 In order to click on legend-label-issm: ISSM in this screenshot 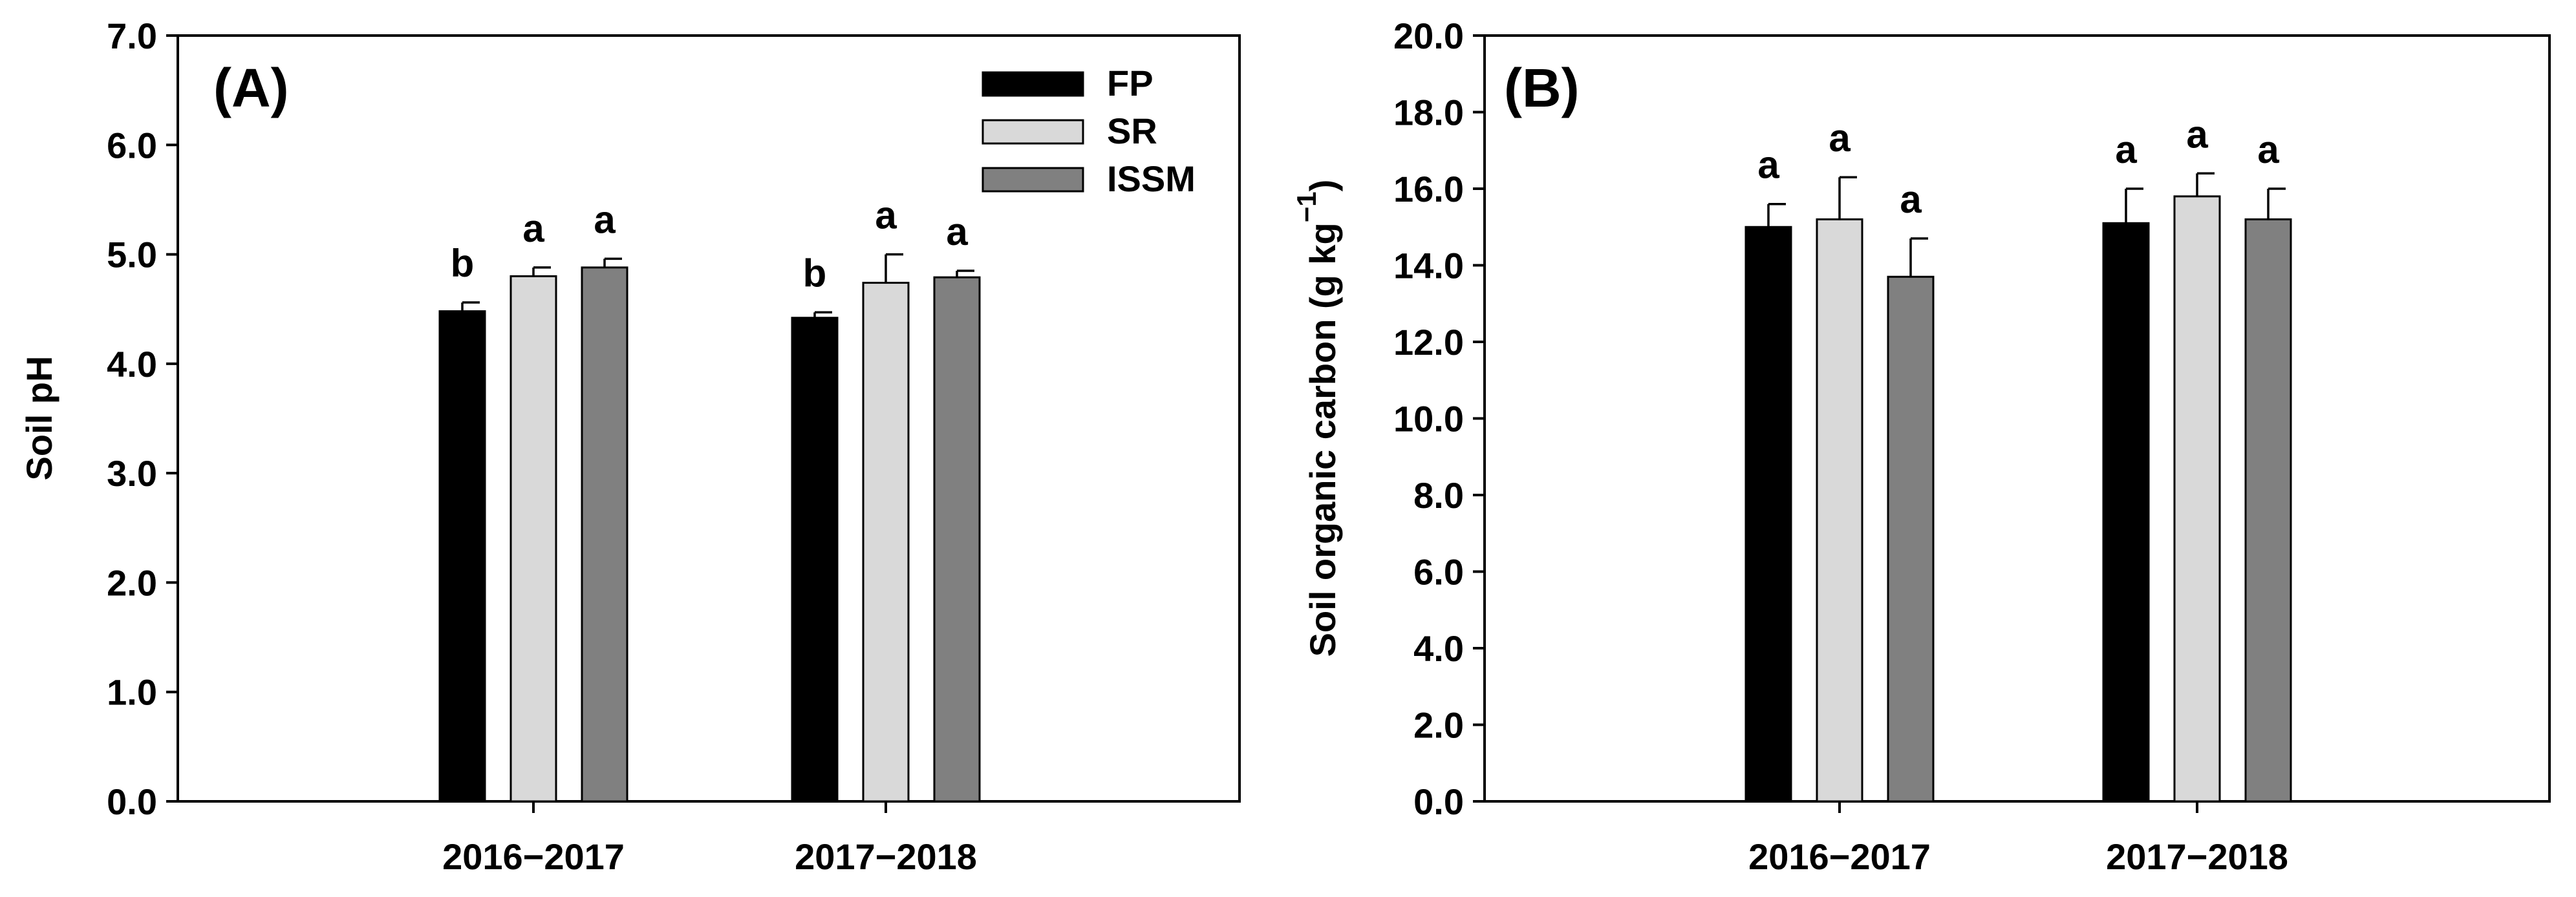, I will do `click(1151, 178)`.